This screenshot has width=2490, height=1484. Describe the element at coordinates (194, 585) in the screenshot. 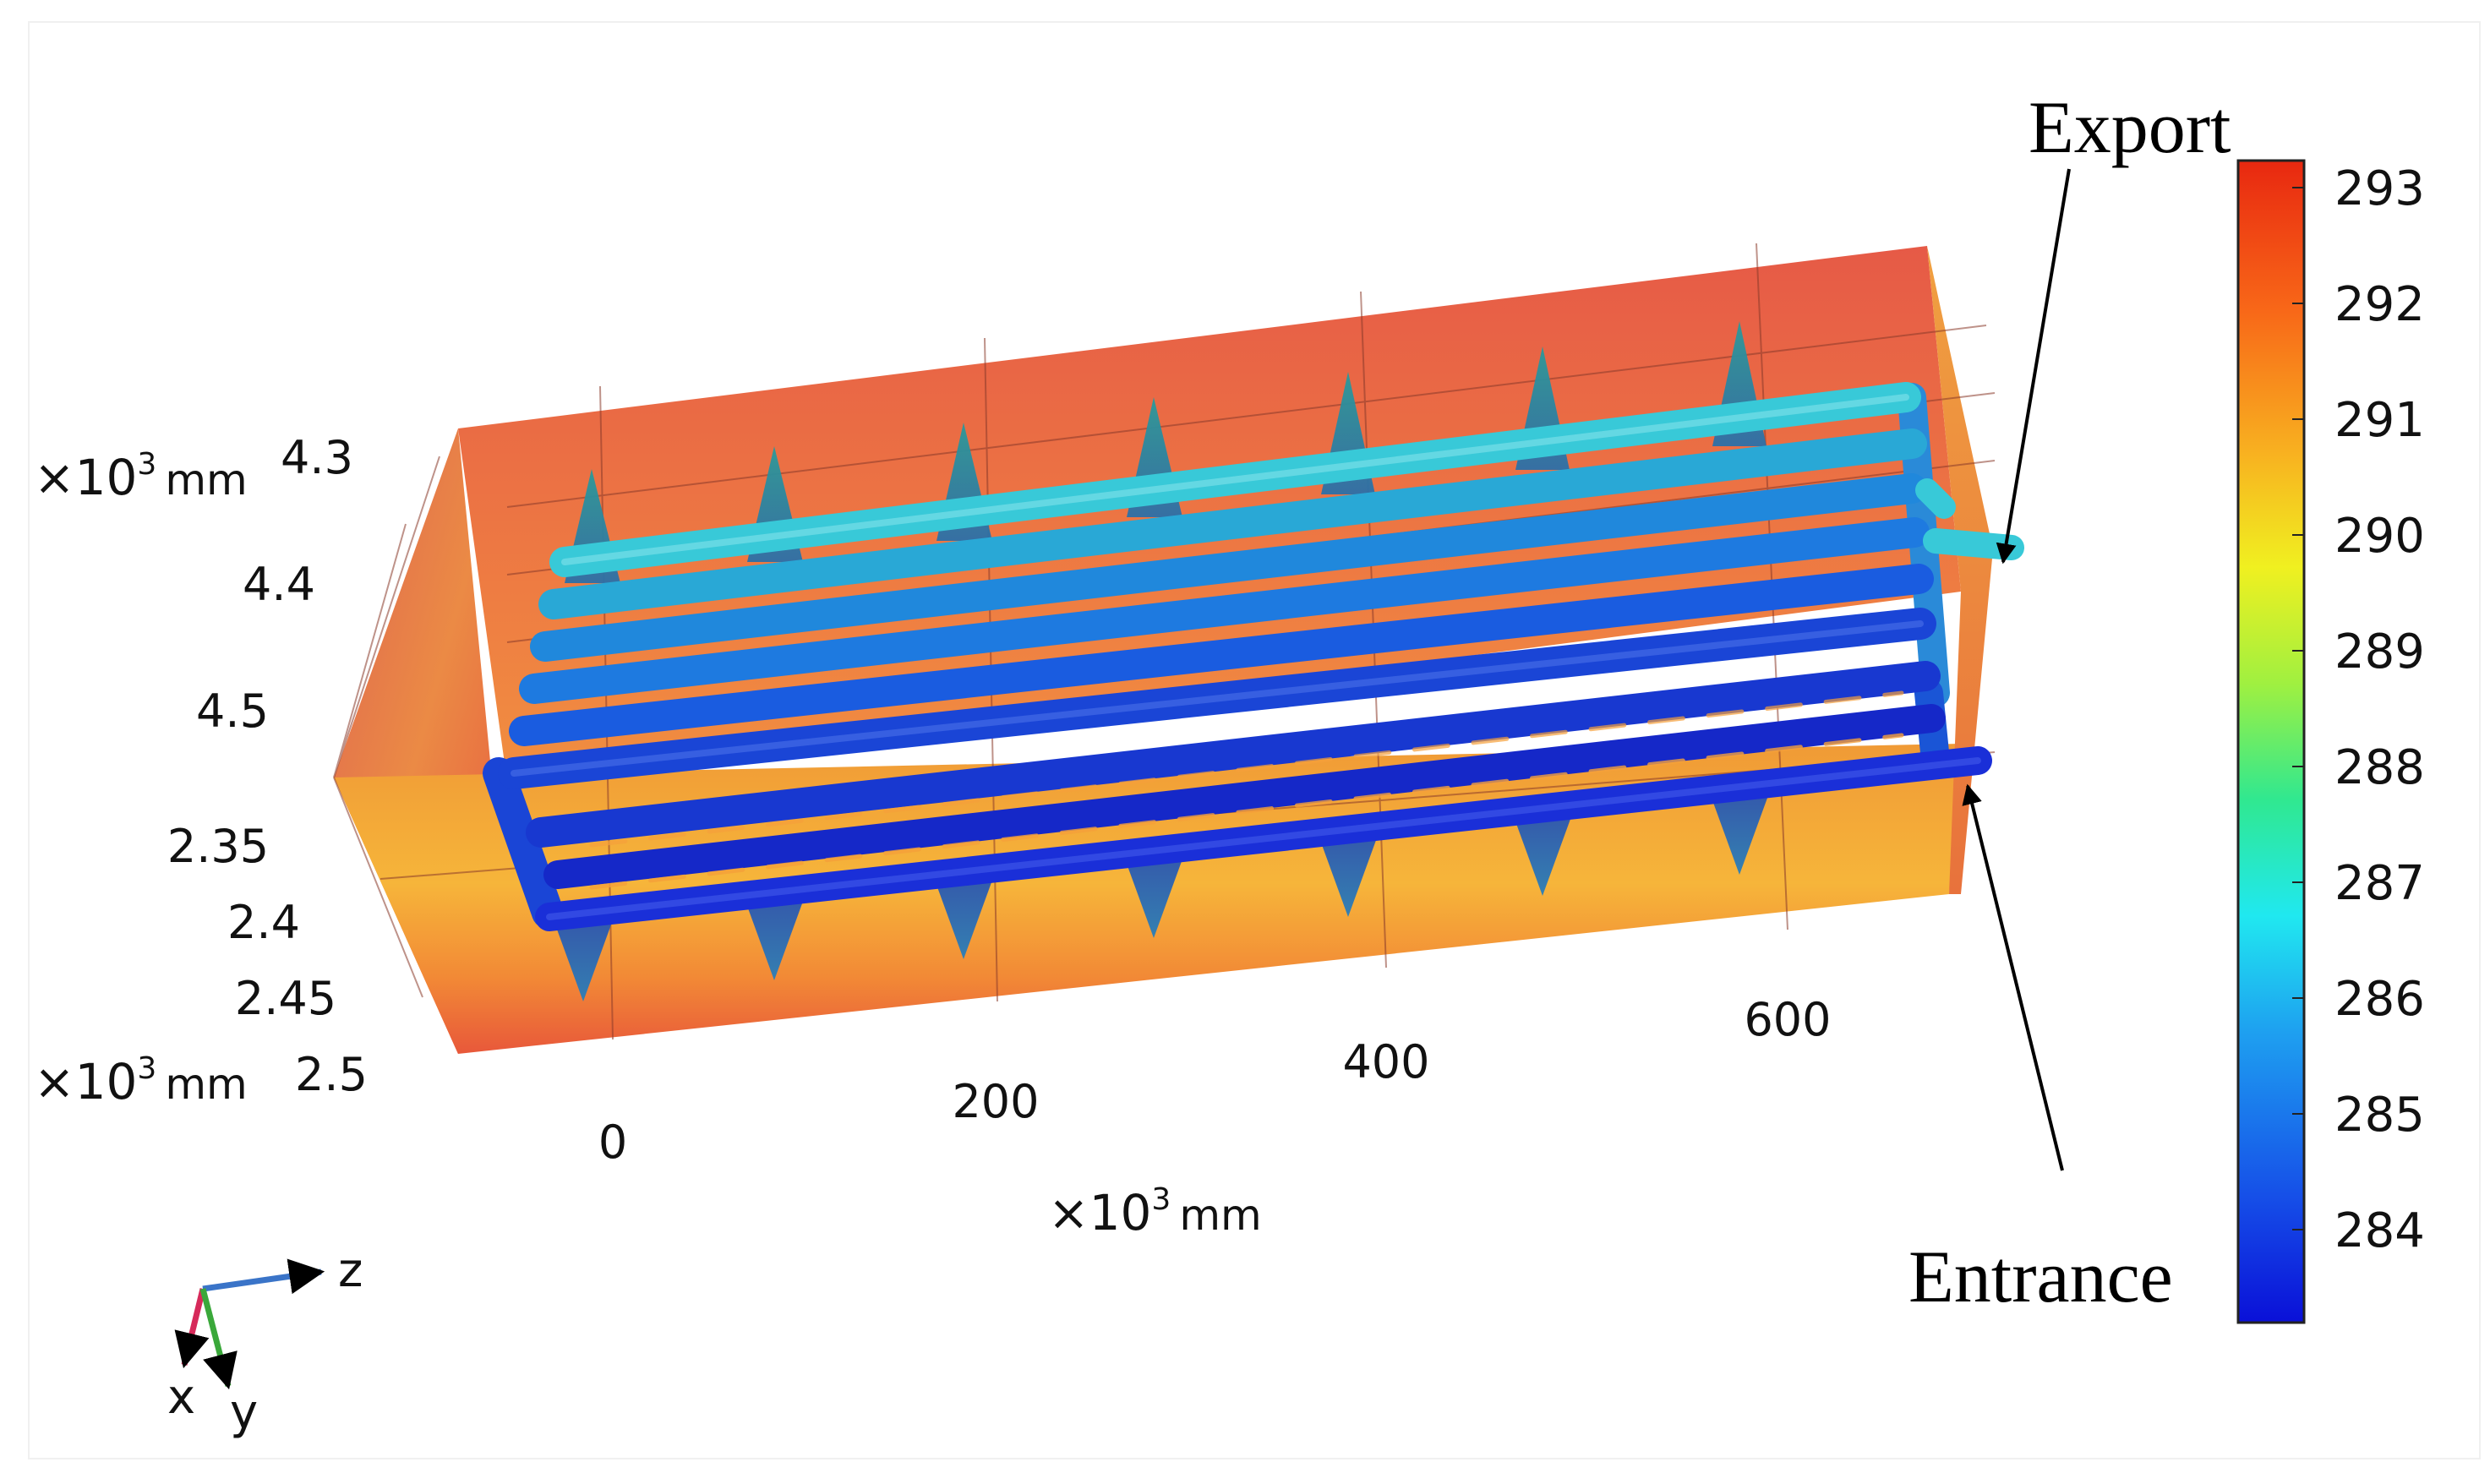

I see `depth-axis: 4.3 4.4 4.5 ×103 mm` at that location.